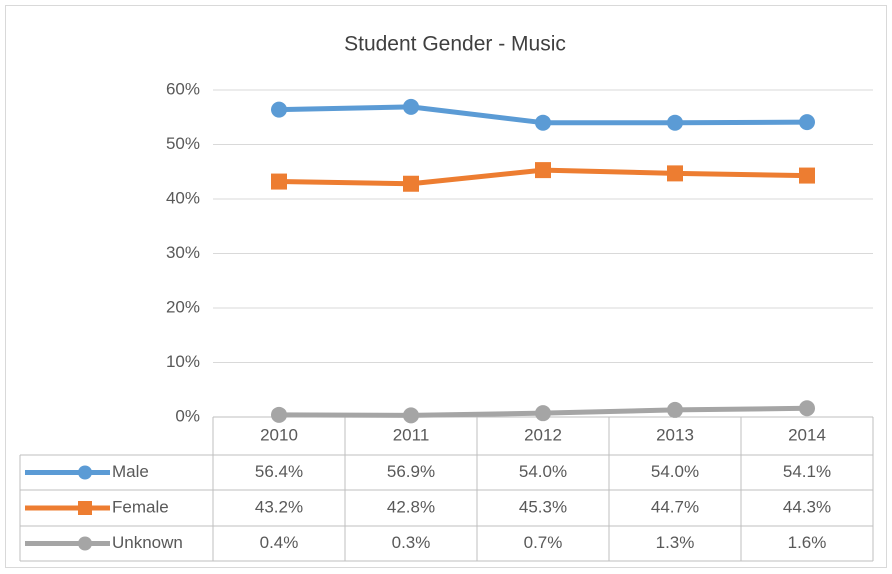 This screenshot has width=892, height=574. What do you see at coordinates (187, 415) in the screenshot?
I see `y-tick-label: 0%` at bounding box center [187, 415].